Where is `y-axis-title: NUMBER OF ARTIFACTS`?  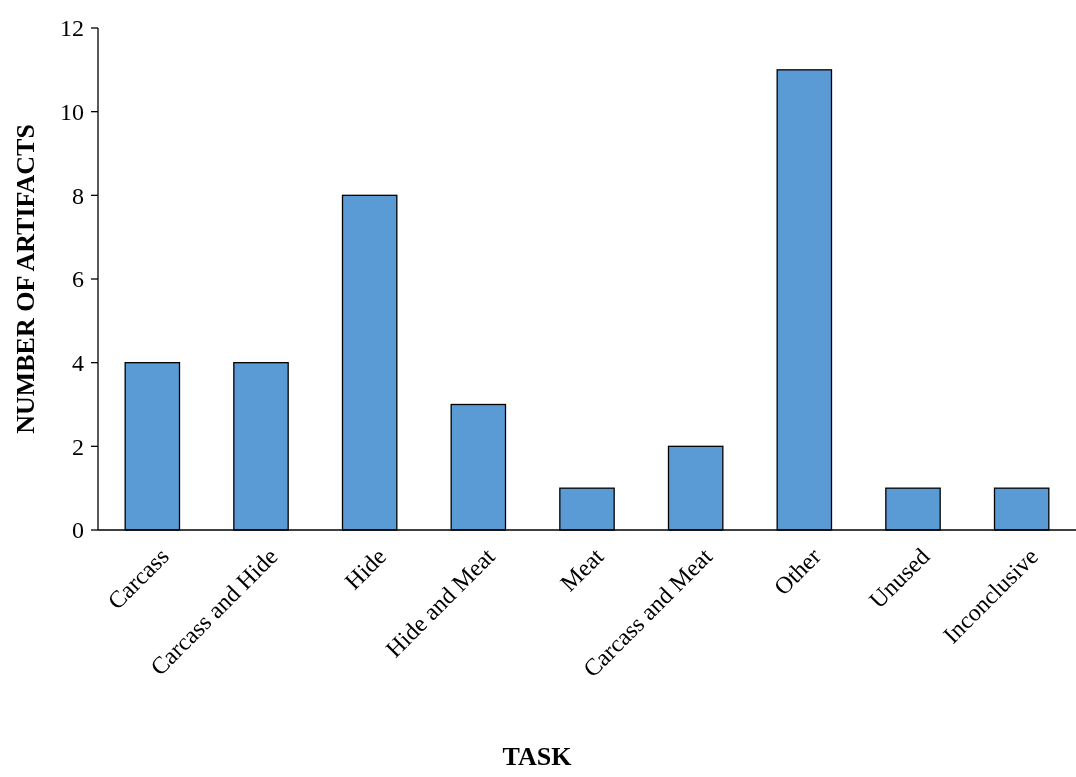
y-axis-title: NUMBER OF ARTIFACTS is located at coordinates (25, 279).